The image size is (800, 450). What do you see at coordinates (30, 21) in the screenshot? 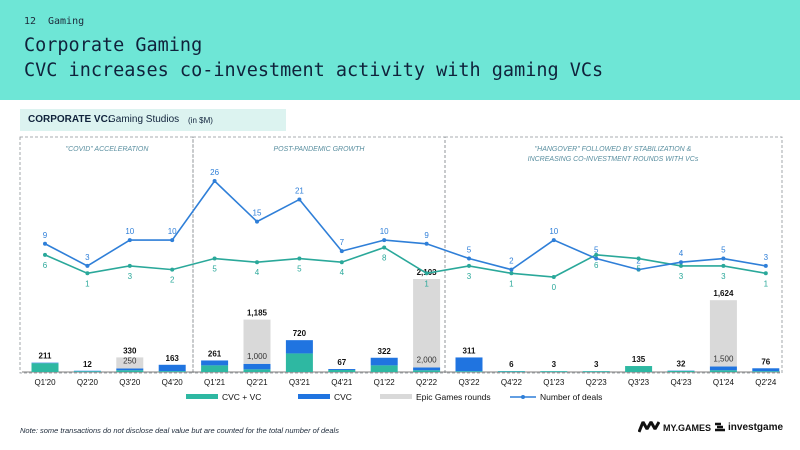
I see `page-number: 12` at bounding box center [30, 21].